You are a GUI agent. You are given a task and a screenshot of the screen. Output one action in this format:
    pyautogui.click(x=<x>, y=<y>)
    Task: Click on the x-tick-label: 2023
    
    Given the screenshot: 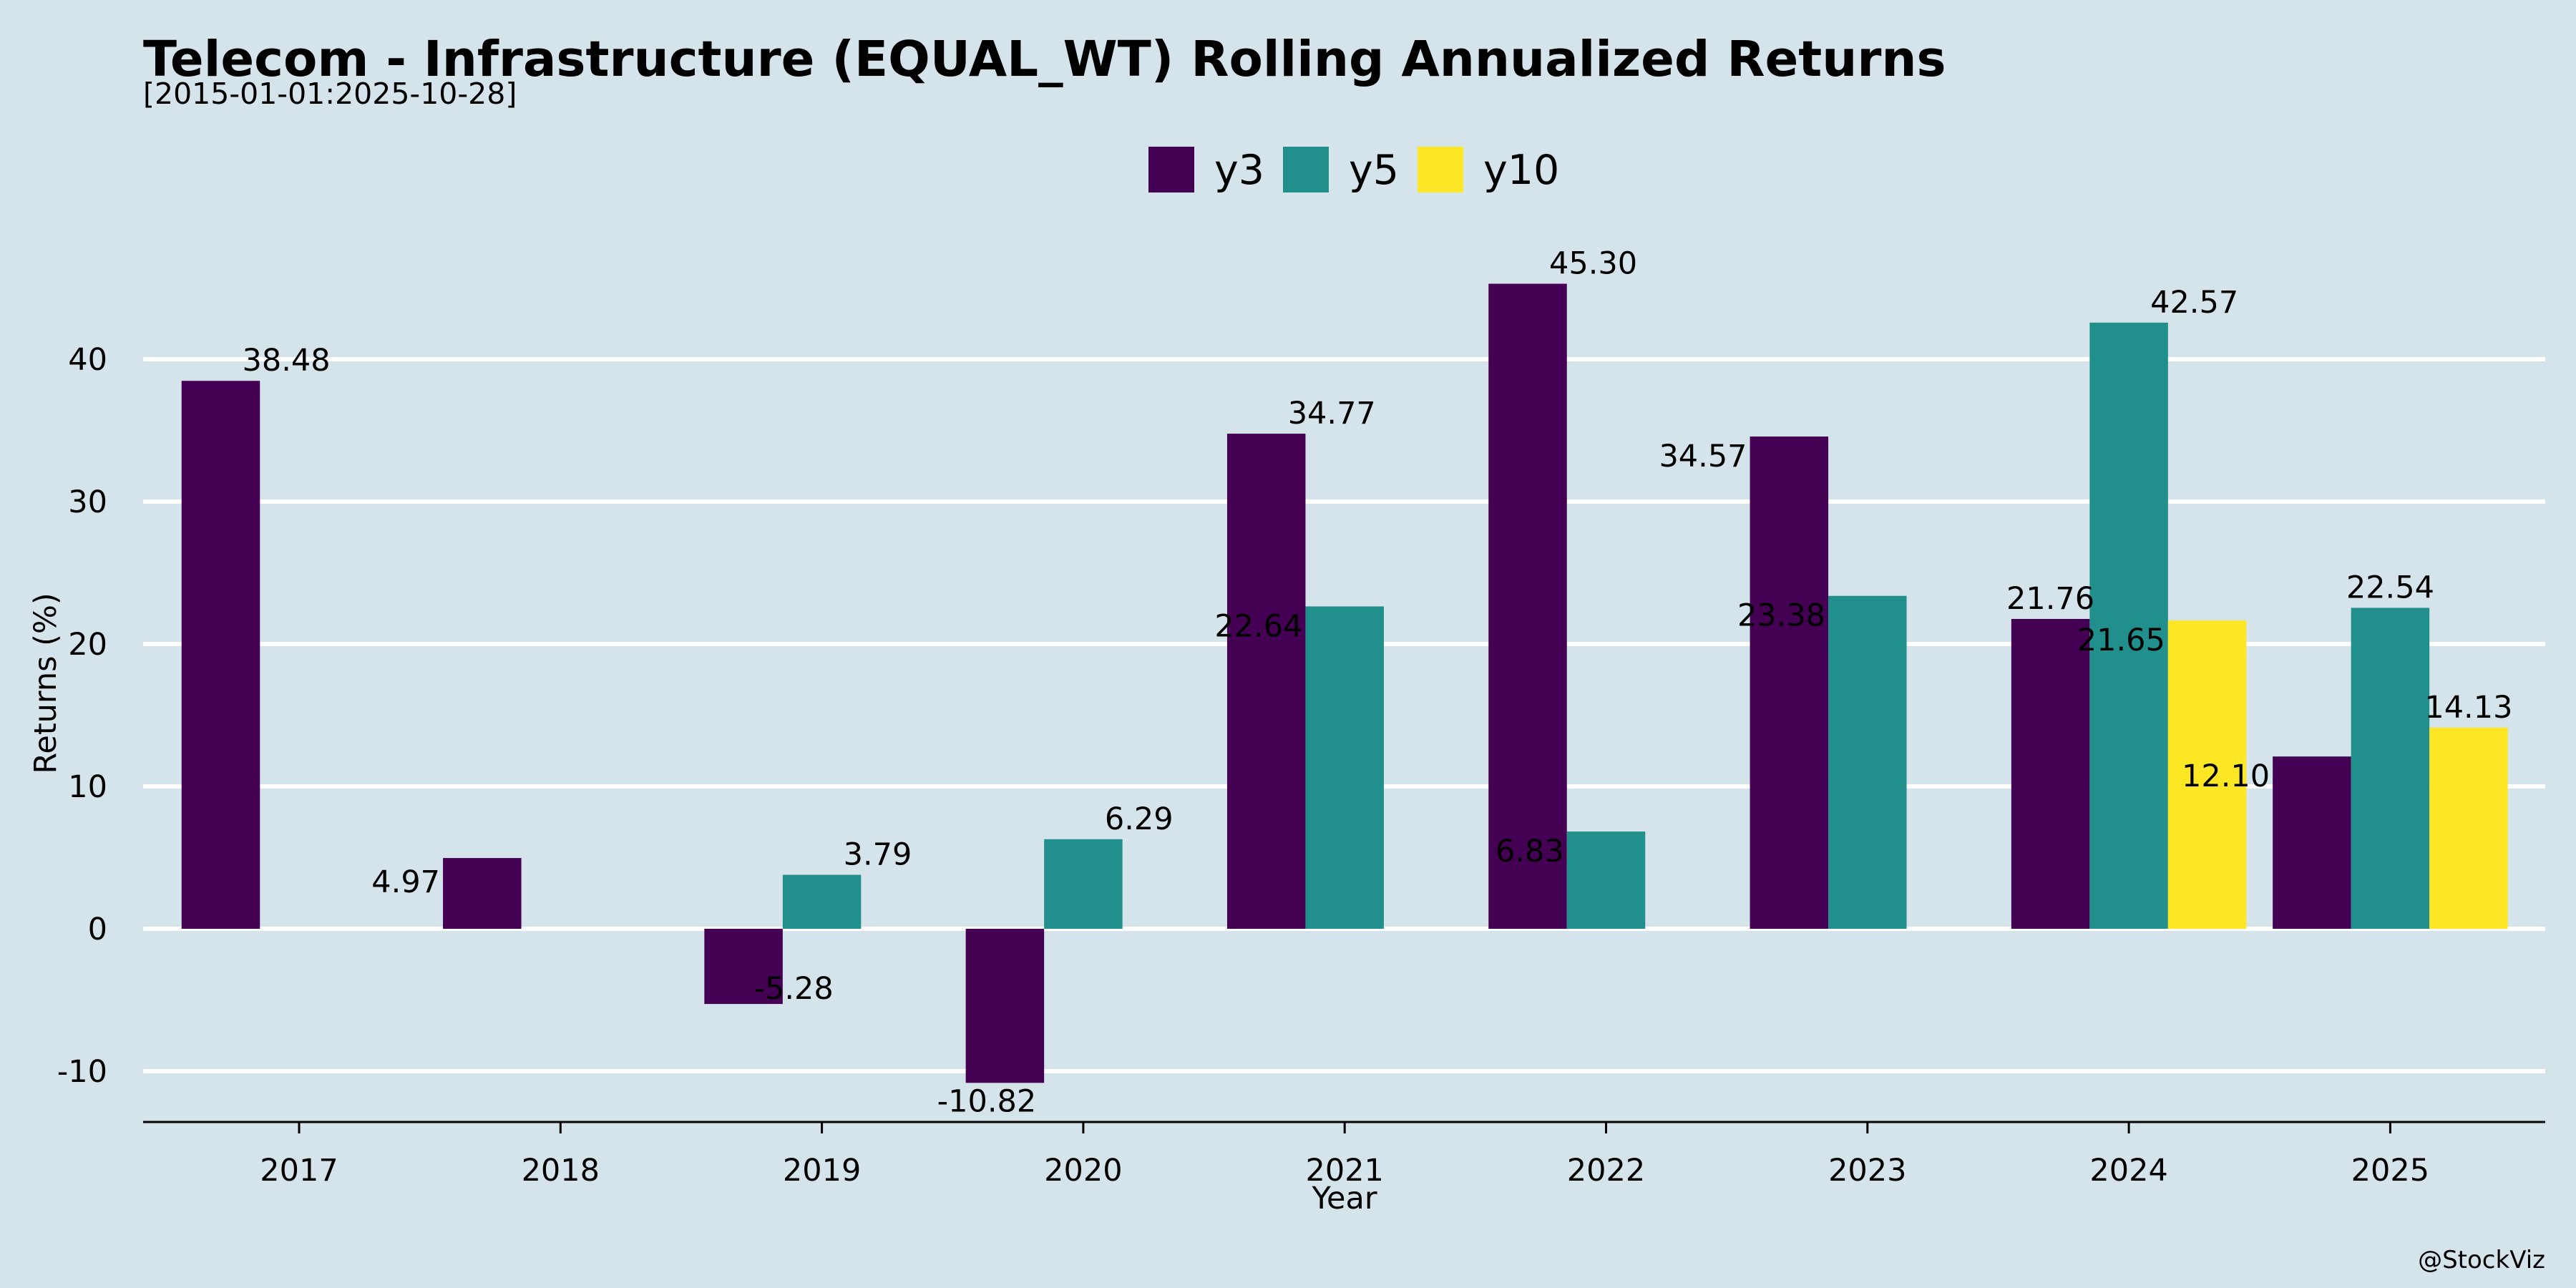 What is the action you would take?
    pyautogui.click(x=1867, y=1171)
    